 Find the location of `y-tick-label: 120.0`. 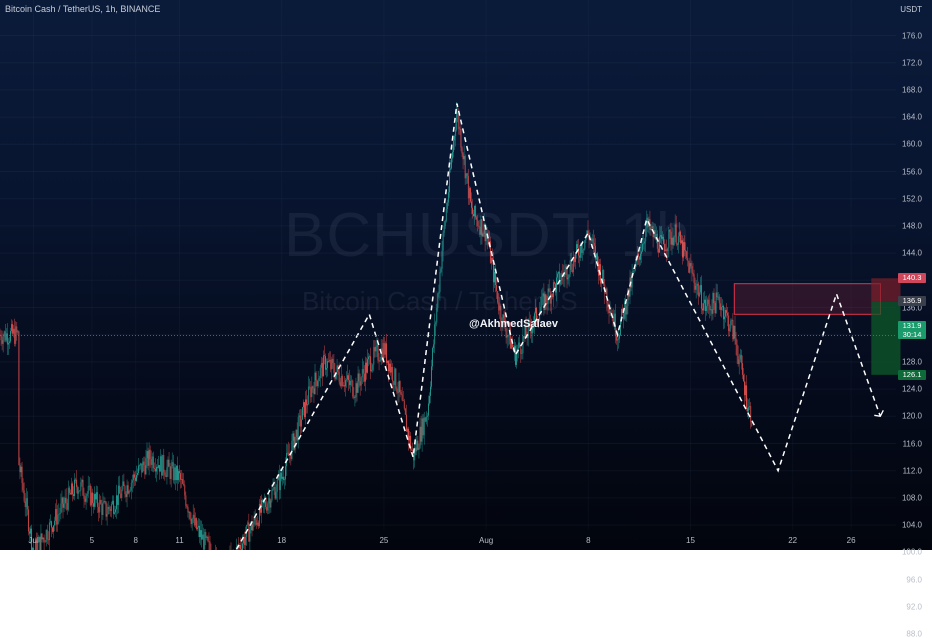

y-tick-label: 120.0 is located at coordinates (912, 416).